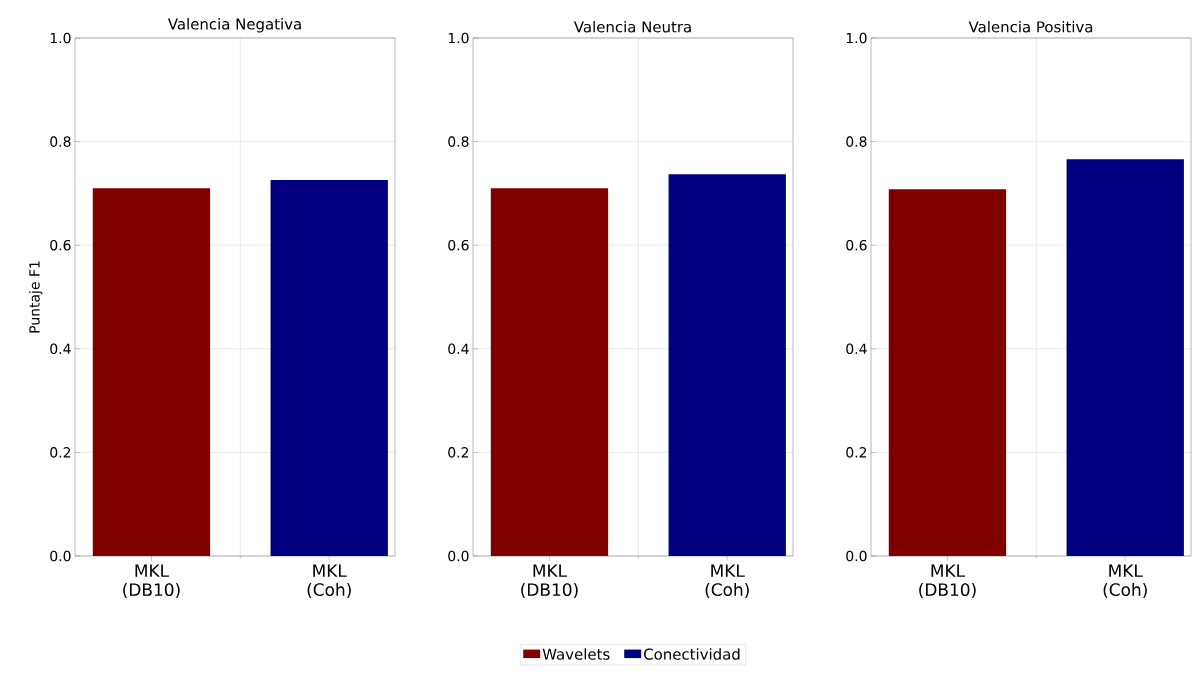 The width and height of the screenshot is (1196, 675). Describe the element at coordinates (234, 25) in the screenshot. I see `chart-title: Valencia Negativa` at that location.